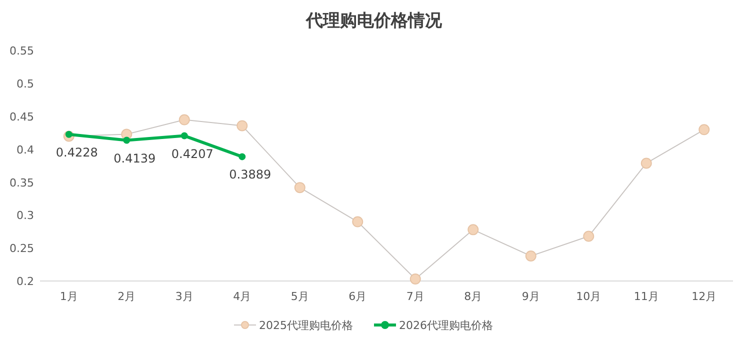 The height and width of the screenshot is (344, 748). What do you see at coordinates (184, 296) in the screenshot?
I see `x-tick-label: 3月` at bounding box center [184, 296].